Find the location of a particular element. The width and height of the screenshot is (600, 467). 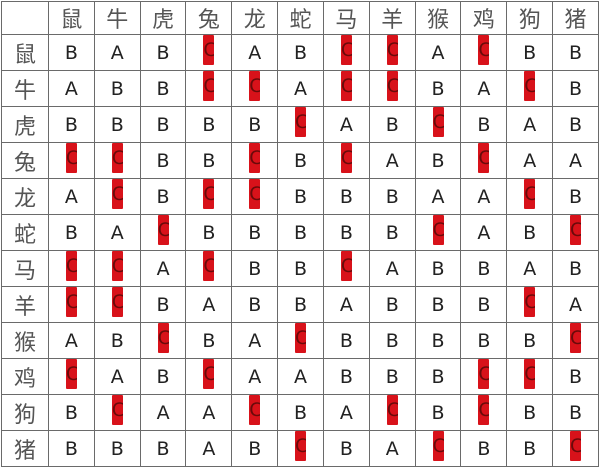

column-header: 牛 is located at coordinates (117, 18).